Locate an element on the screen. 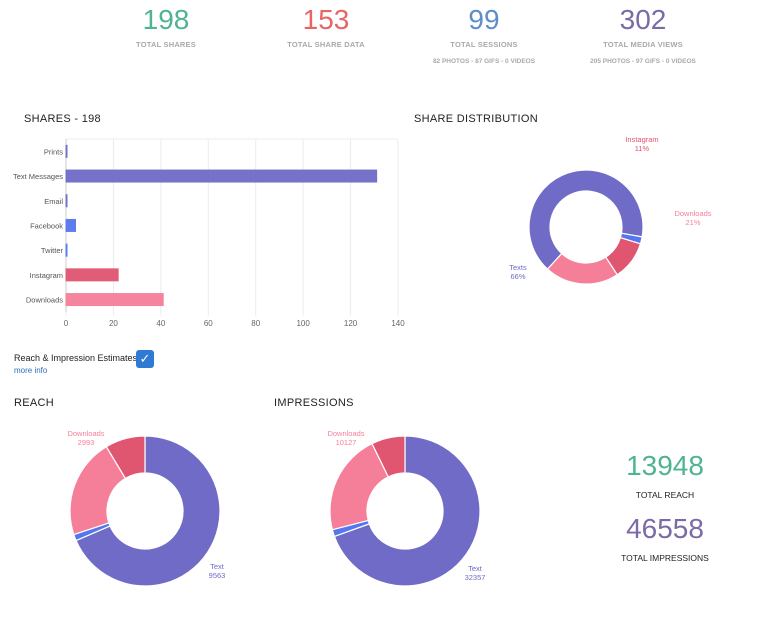 Image resolution: width=758 pixels, height=617 pixels. stat-sub: 205 PHOTOS - 97 GIFS - 0 VIDEOS is located at coordinates (643, 61).